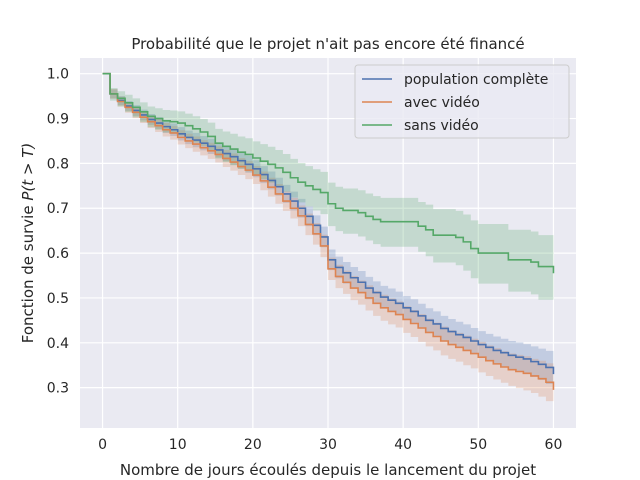  Describe the element at coordinates (554, 445) in the screenshot. I see `x-tick-label: 60` at that location.